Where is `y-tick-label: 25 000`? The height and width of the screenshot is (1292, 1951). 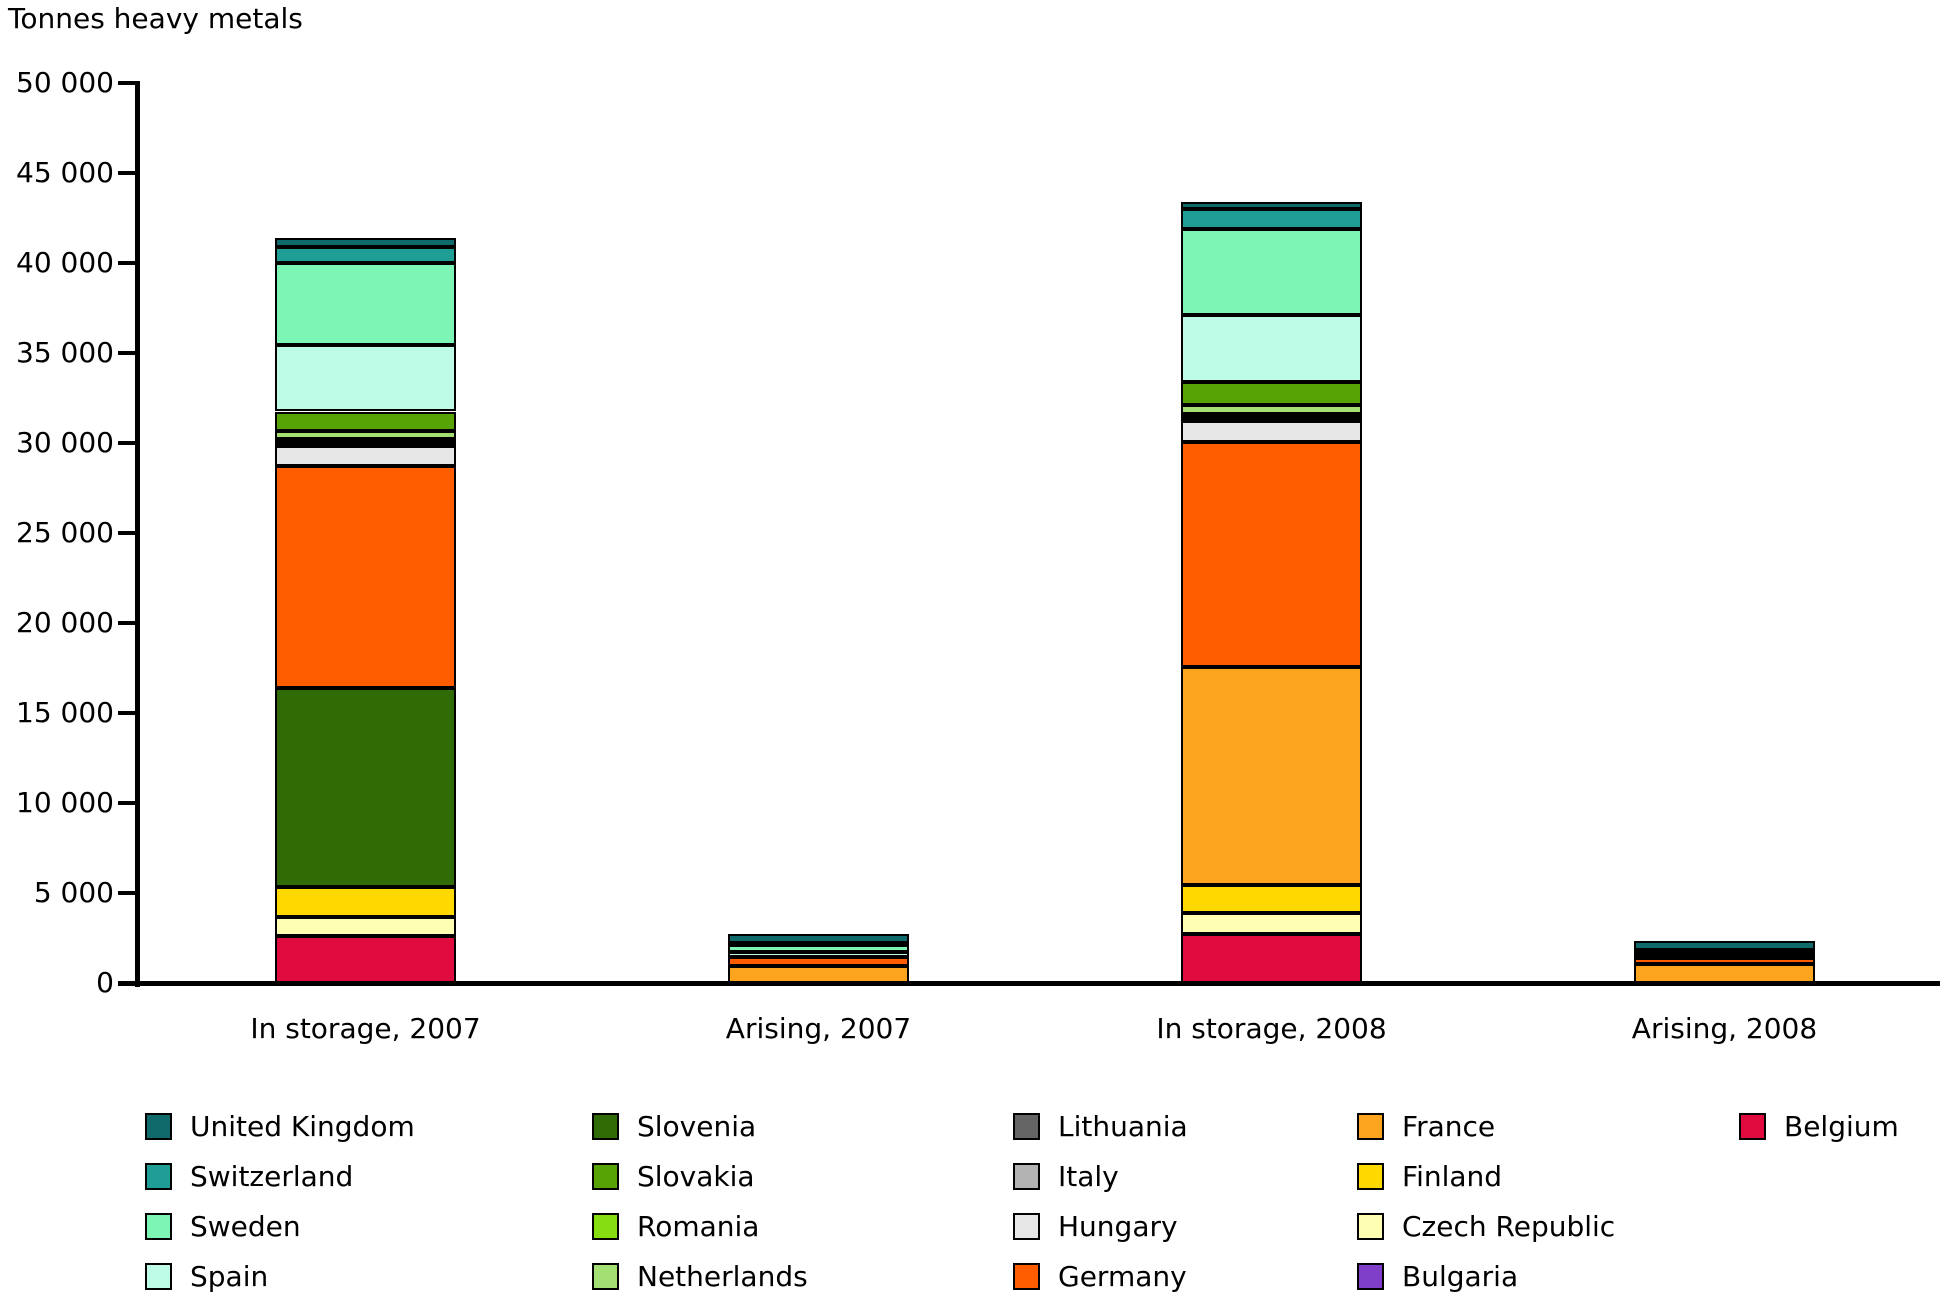
y-tick-label: 25 000 is located at coordinates (65, 532).